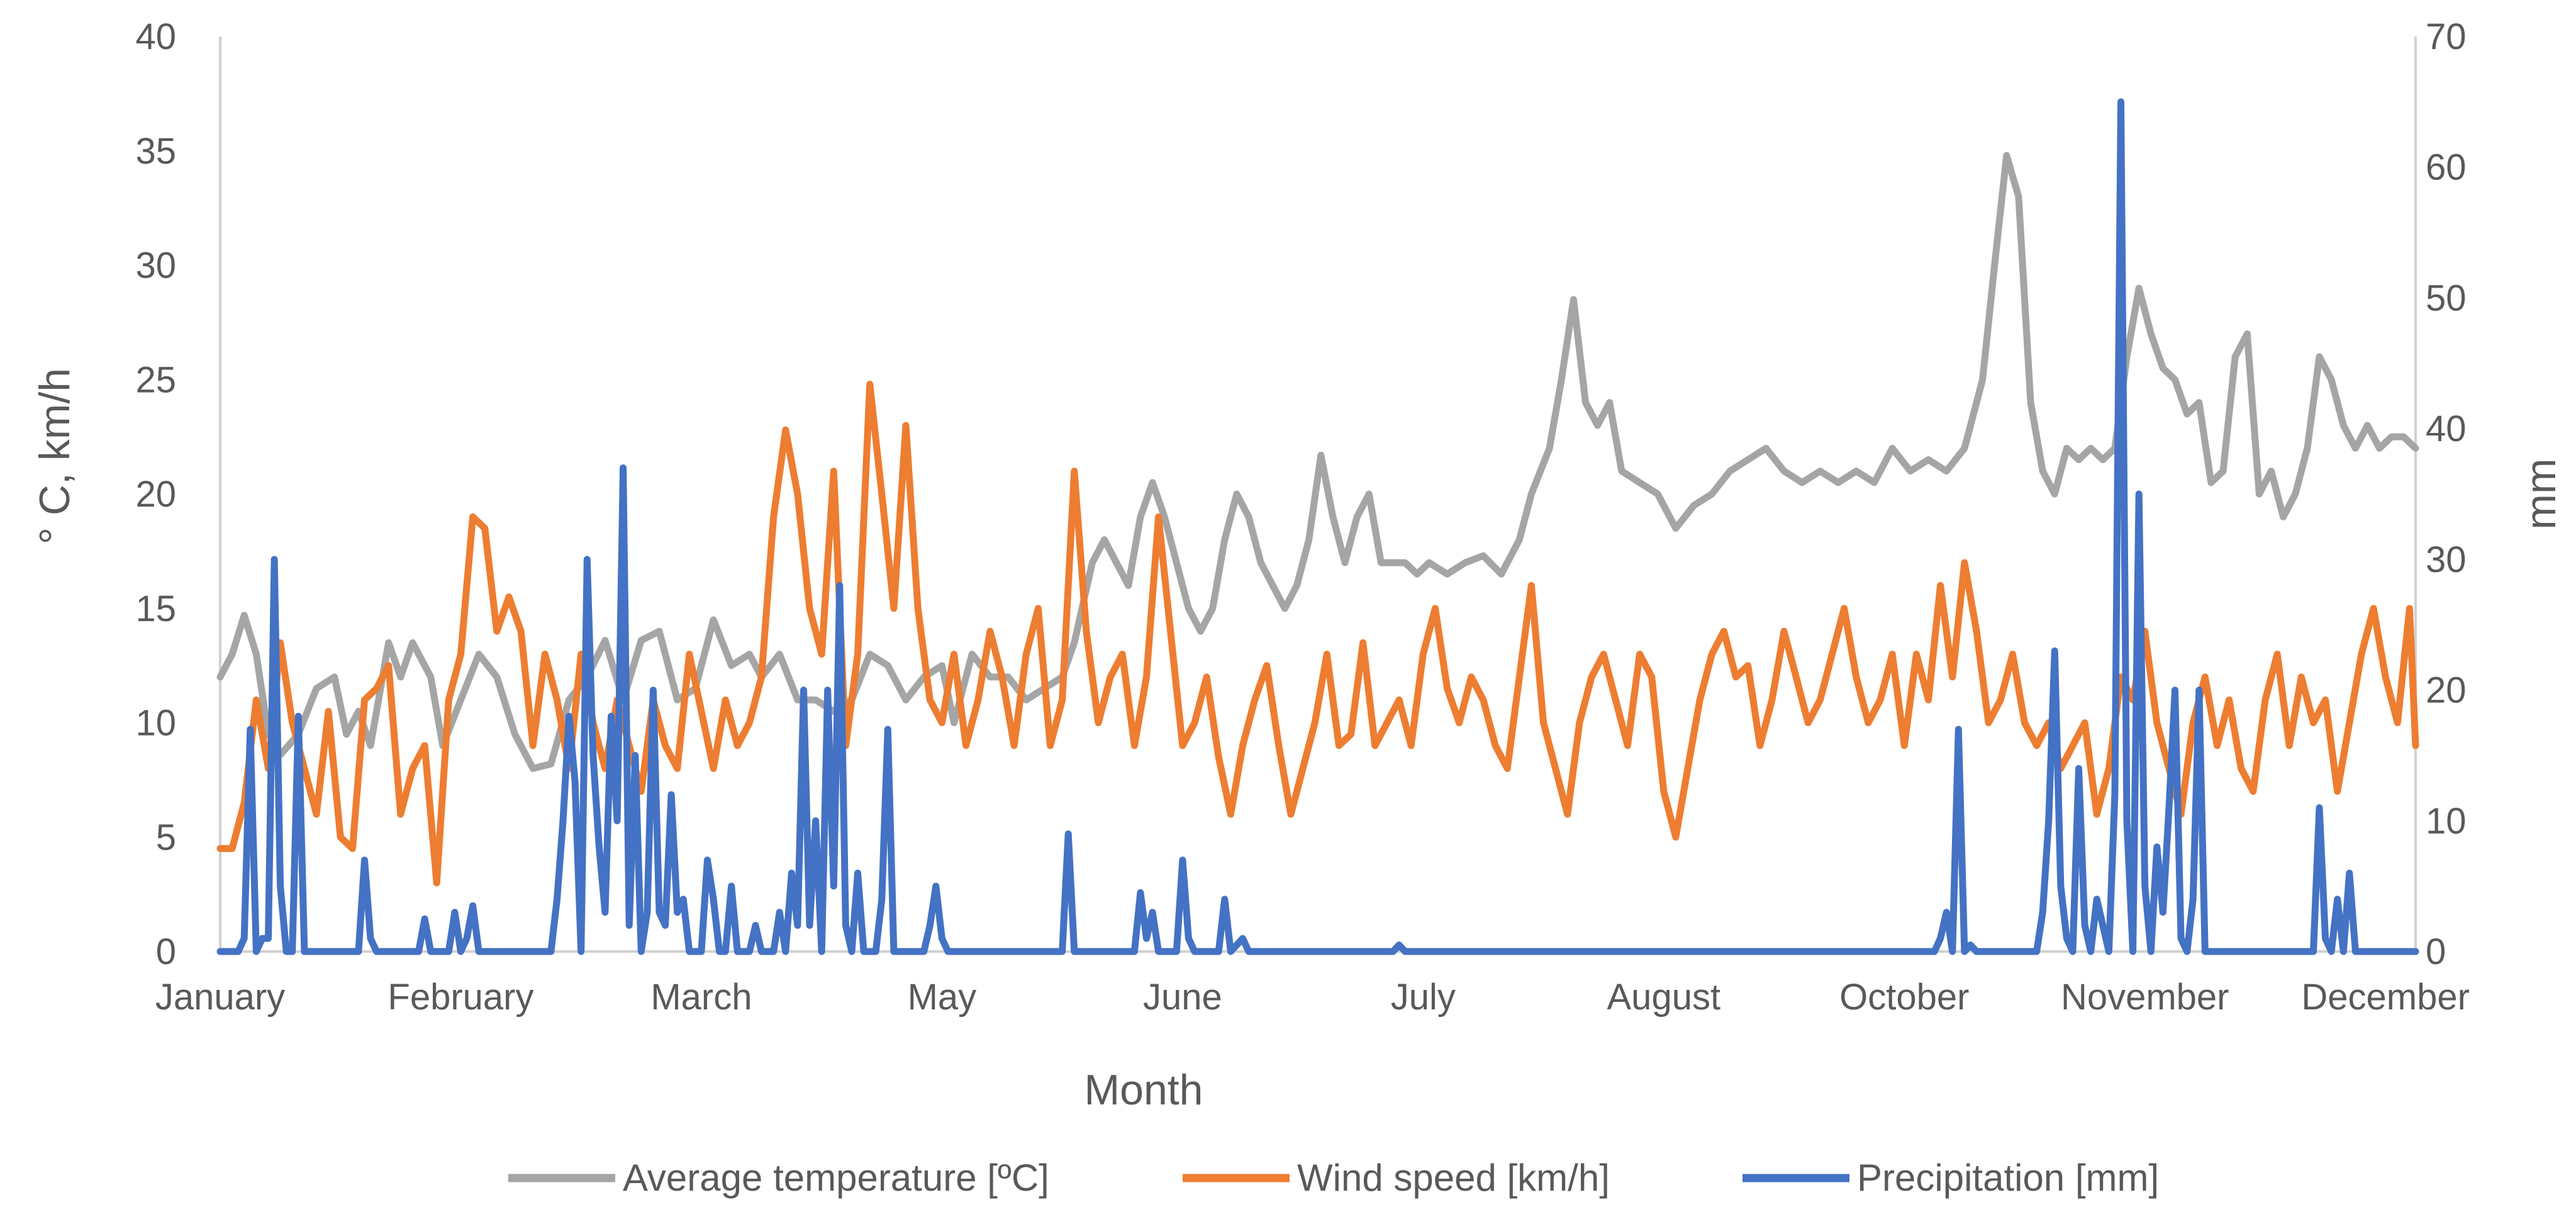 This screenshot has height=1224, width=2576. What do you see at coordinates (2446, 428) in the screenshot?
I see `y2-tick-label: 40` at bounding box center [2446, 428].